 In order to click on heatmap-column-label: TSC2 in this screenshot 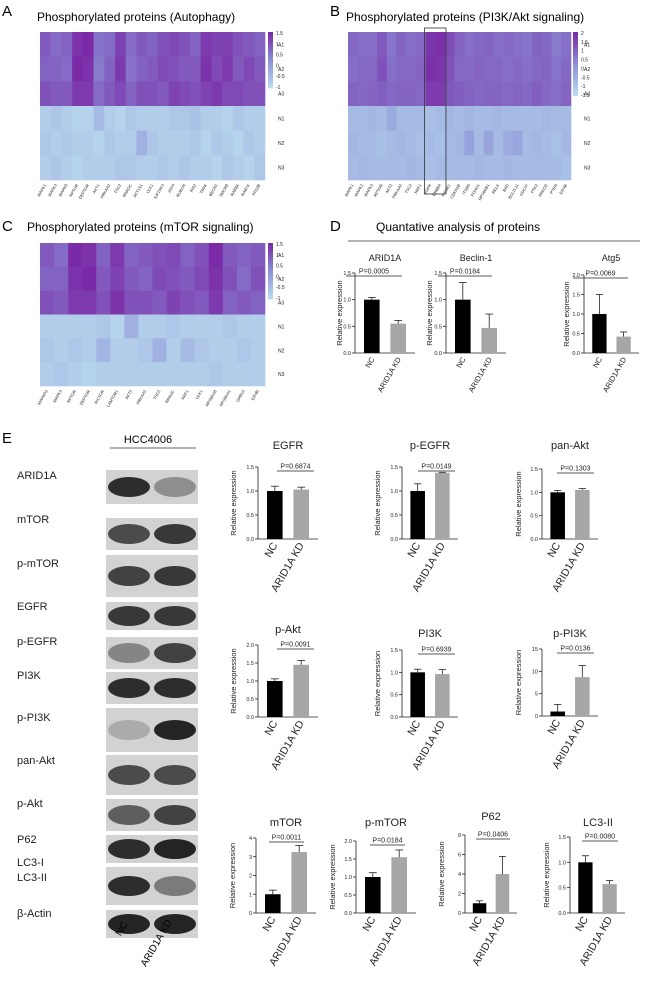, I will do `click(408, 188)`.